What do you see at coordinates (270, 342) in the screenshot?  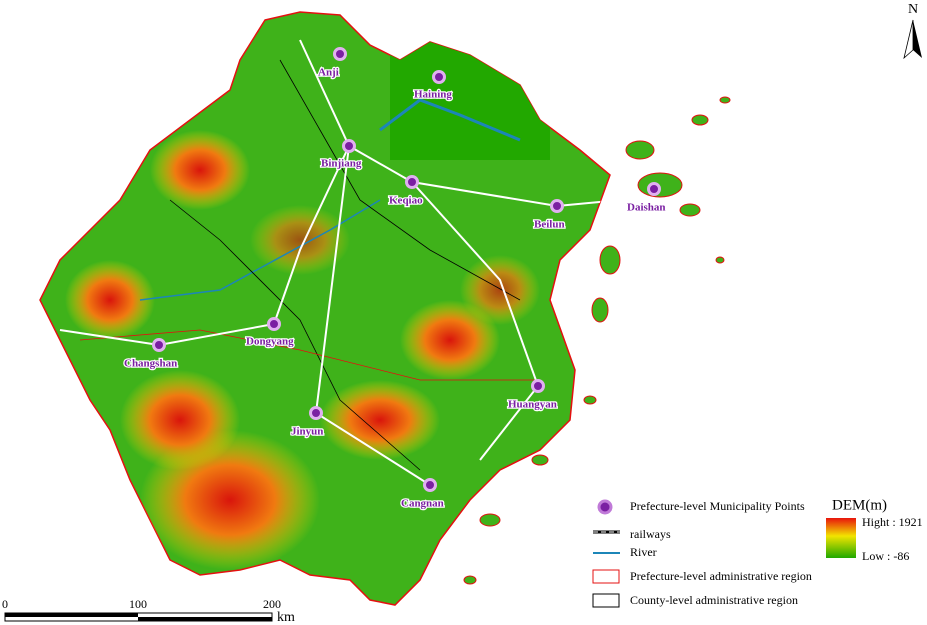 I see `city-label: Dongyang` at bounding box center [270, 342].